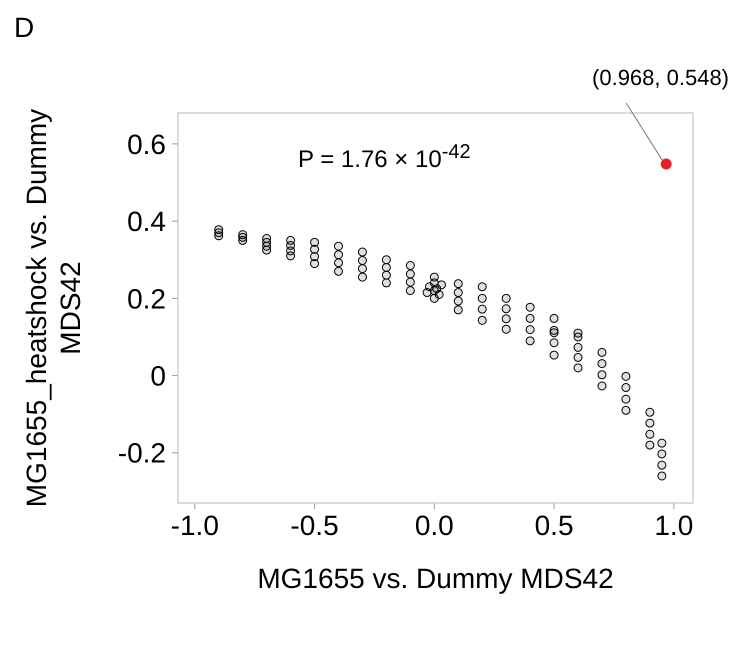 This screenshot has height=645, width=745. I want to click on x-tick-label: -0.5, so click(314, 525).